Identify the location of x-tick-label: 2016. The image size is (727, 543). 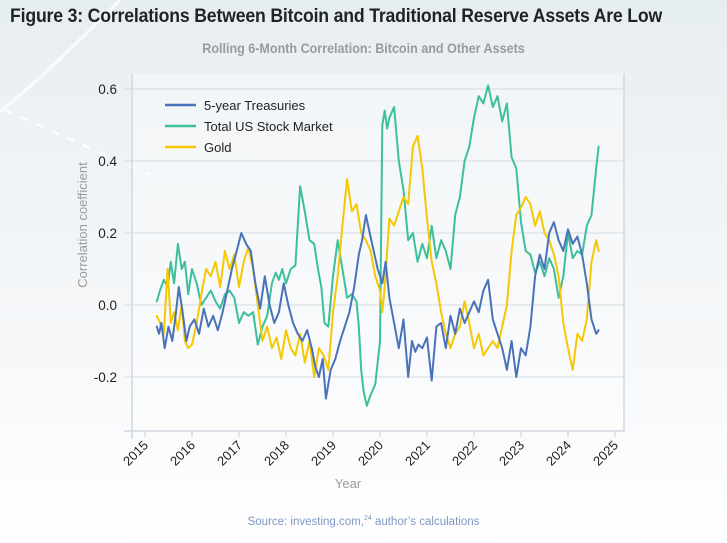
(182, 453).